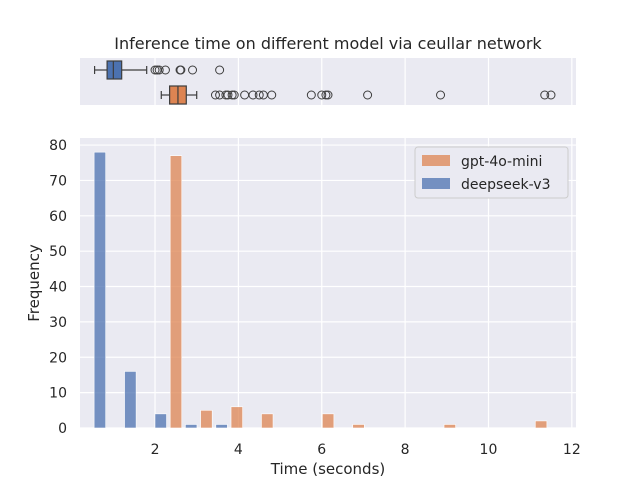 This screenshot has height=484, width=640. Describe the element at coordinates (58, 181) in the screenshot. I see `y-tick-label: 70` at that location.